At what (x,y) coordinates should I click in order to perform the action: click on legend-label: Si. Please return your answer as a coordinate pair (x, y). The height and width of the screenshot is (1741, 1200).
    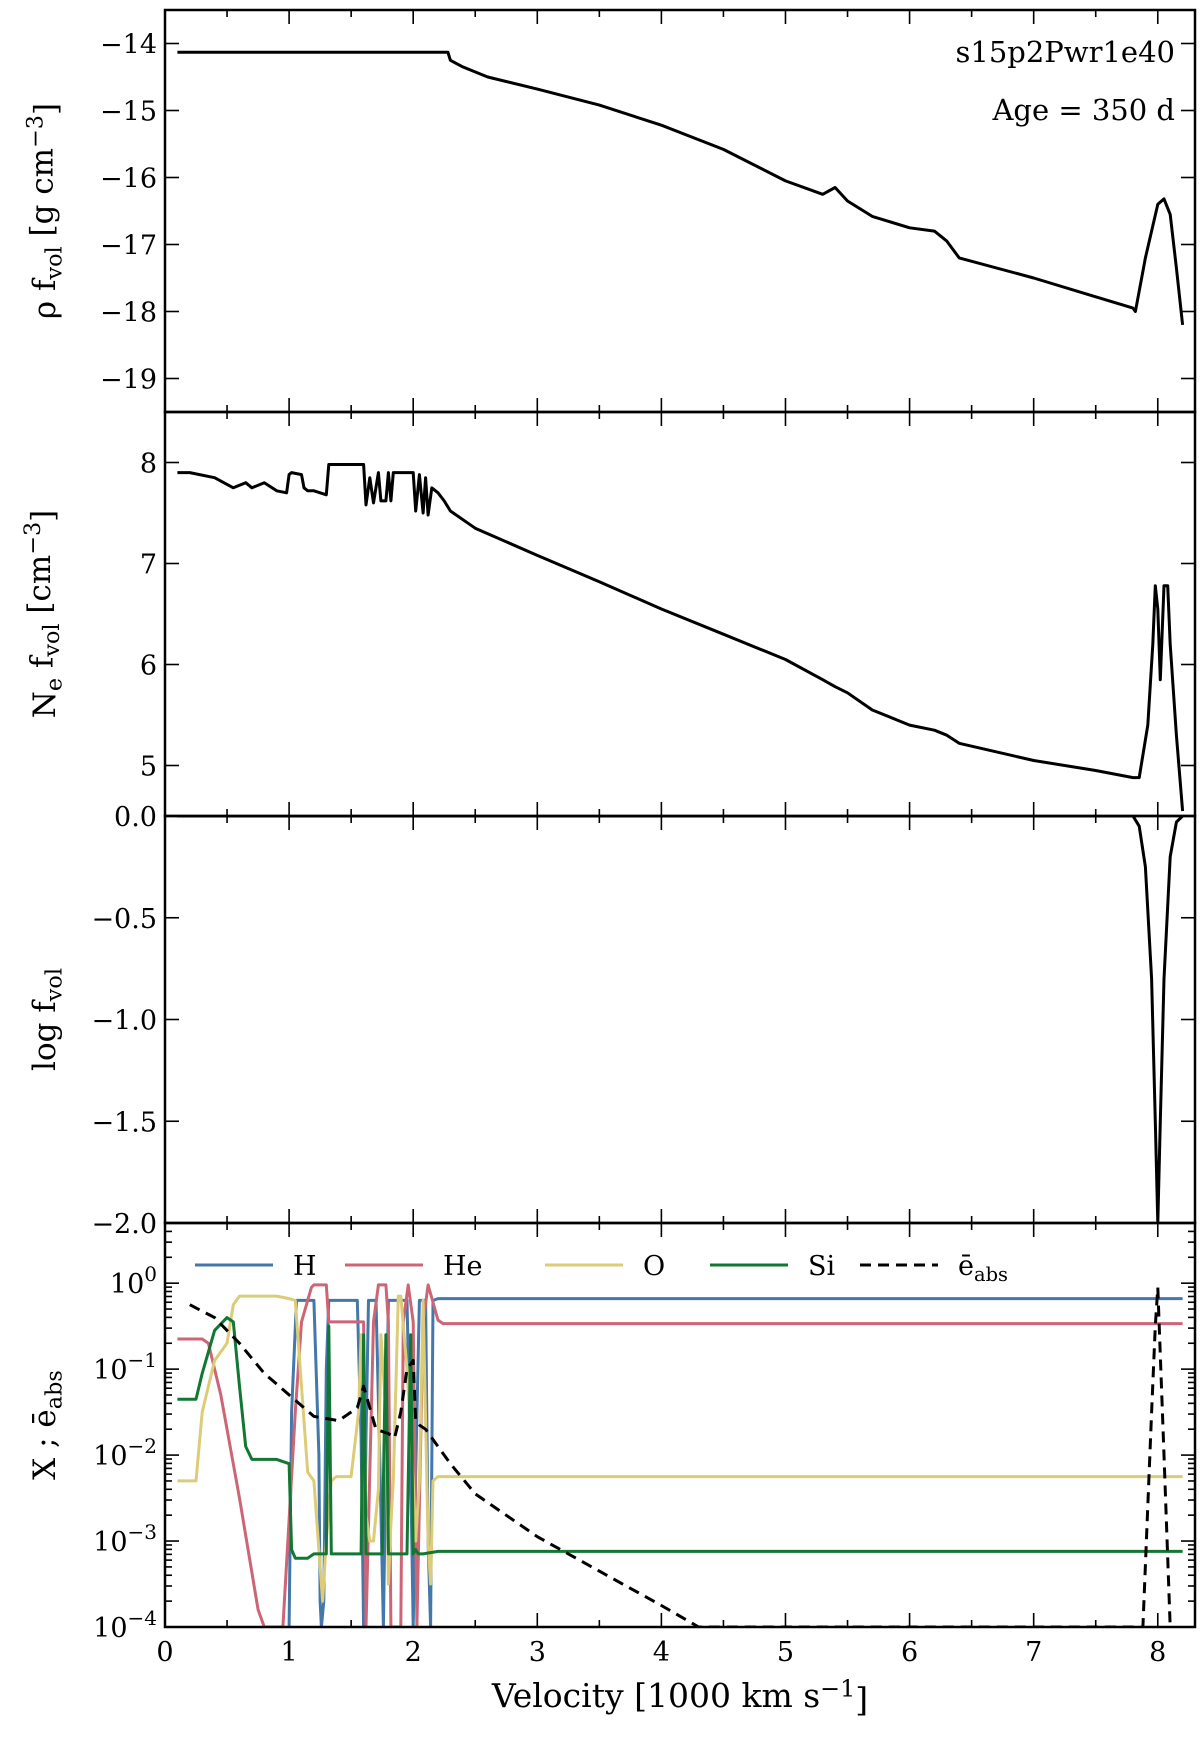
    Looking at the image, I should click on (821, 1266).